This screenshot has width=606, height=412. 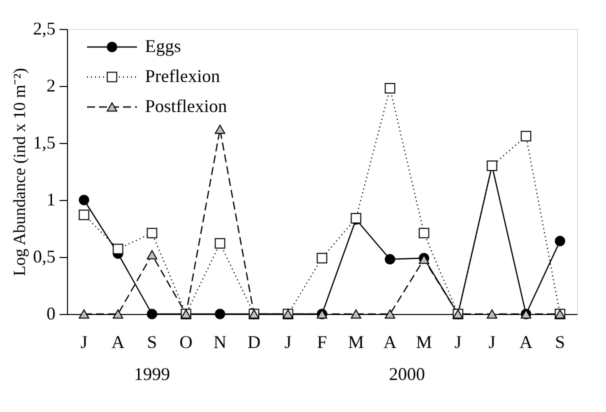 I want to click on y-tick-label: 0,5, so click(x=44, y=256).